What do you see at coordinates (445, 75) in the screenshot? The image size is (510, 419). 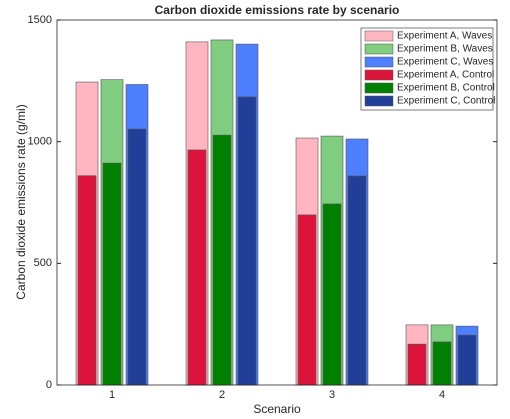 I see `legend-label: Experiment A, Control` at bounding box center [445, 75].